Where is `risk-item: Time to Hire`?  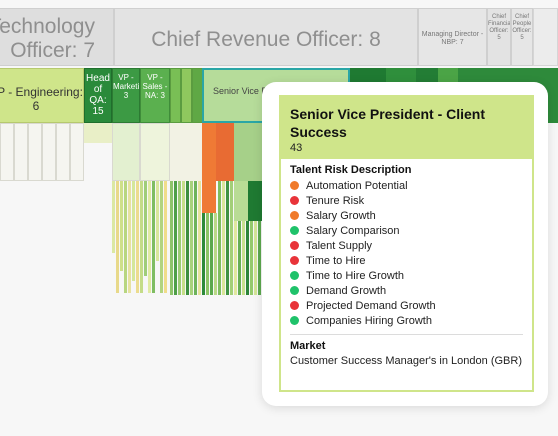
risk-item: Time to Hire is located at coordinates (406, 260).